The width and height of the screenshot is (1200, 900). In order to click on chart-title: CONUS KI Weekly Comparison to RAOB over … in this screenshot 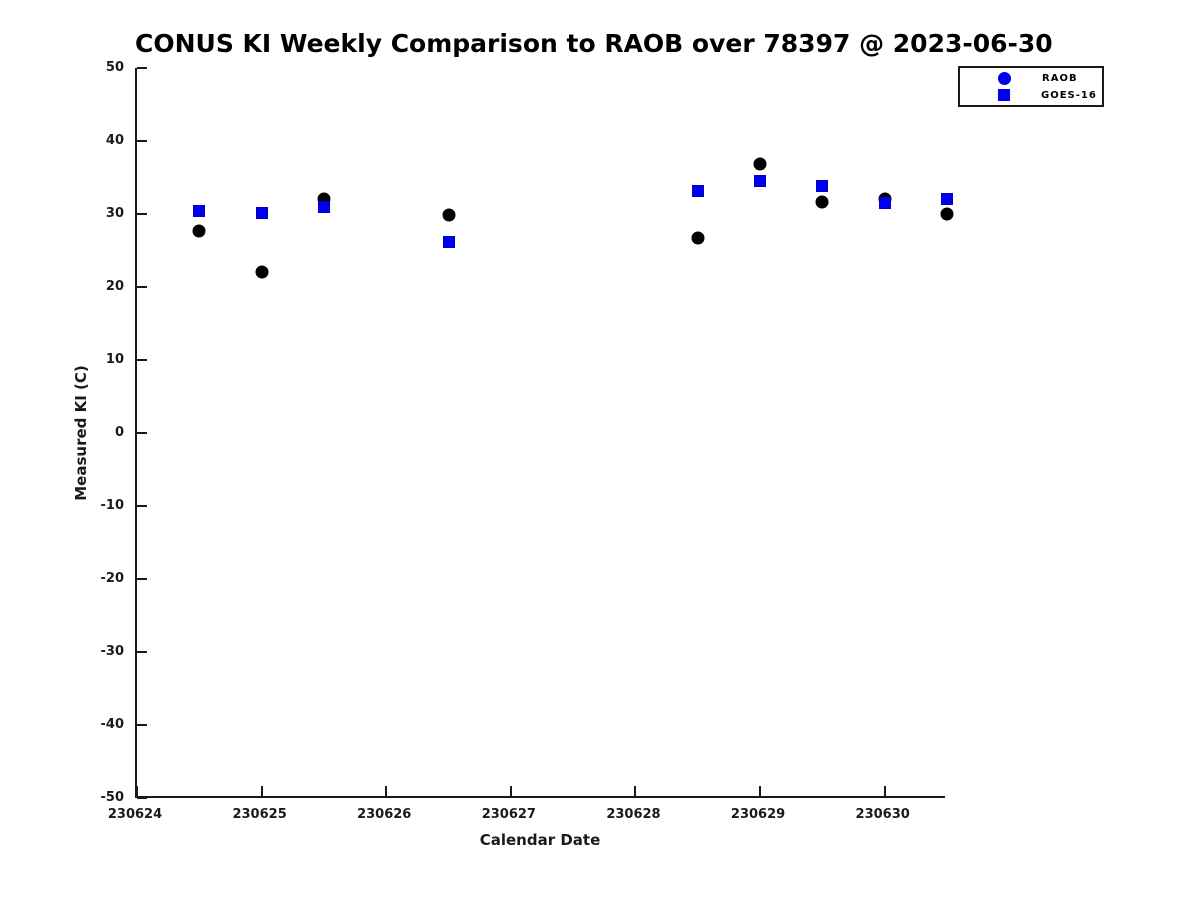, I will do `click(594, 43)`.